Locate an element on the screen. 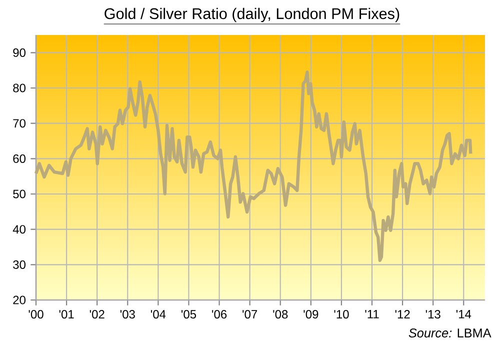 The width and height of the screenshot is (502, 347). x-tick-label: '05 is located at coordinates (189, 314).